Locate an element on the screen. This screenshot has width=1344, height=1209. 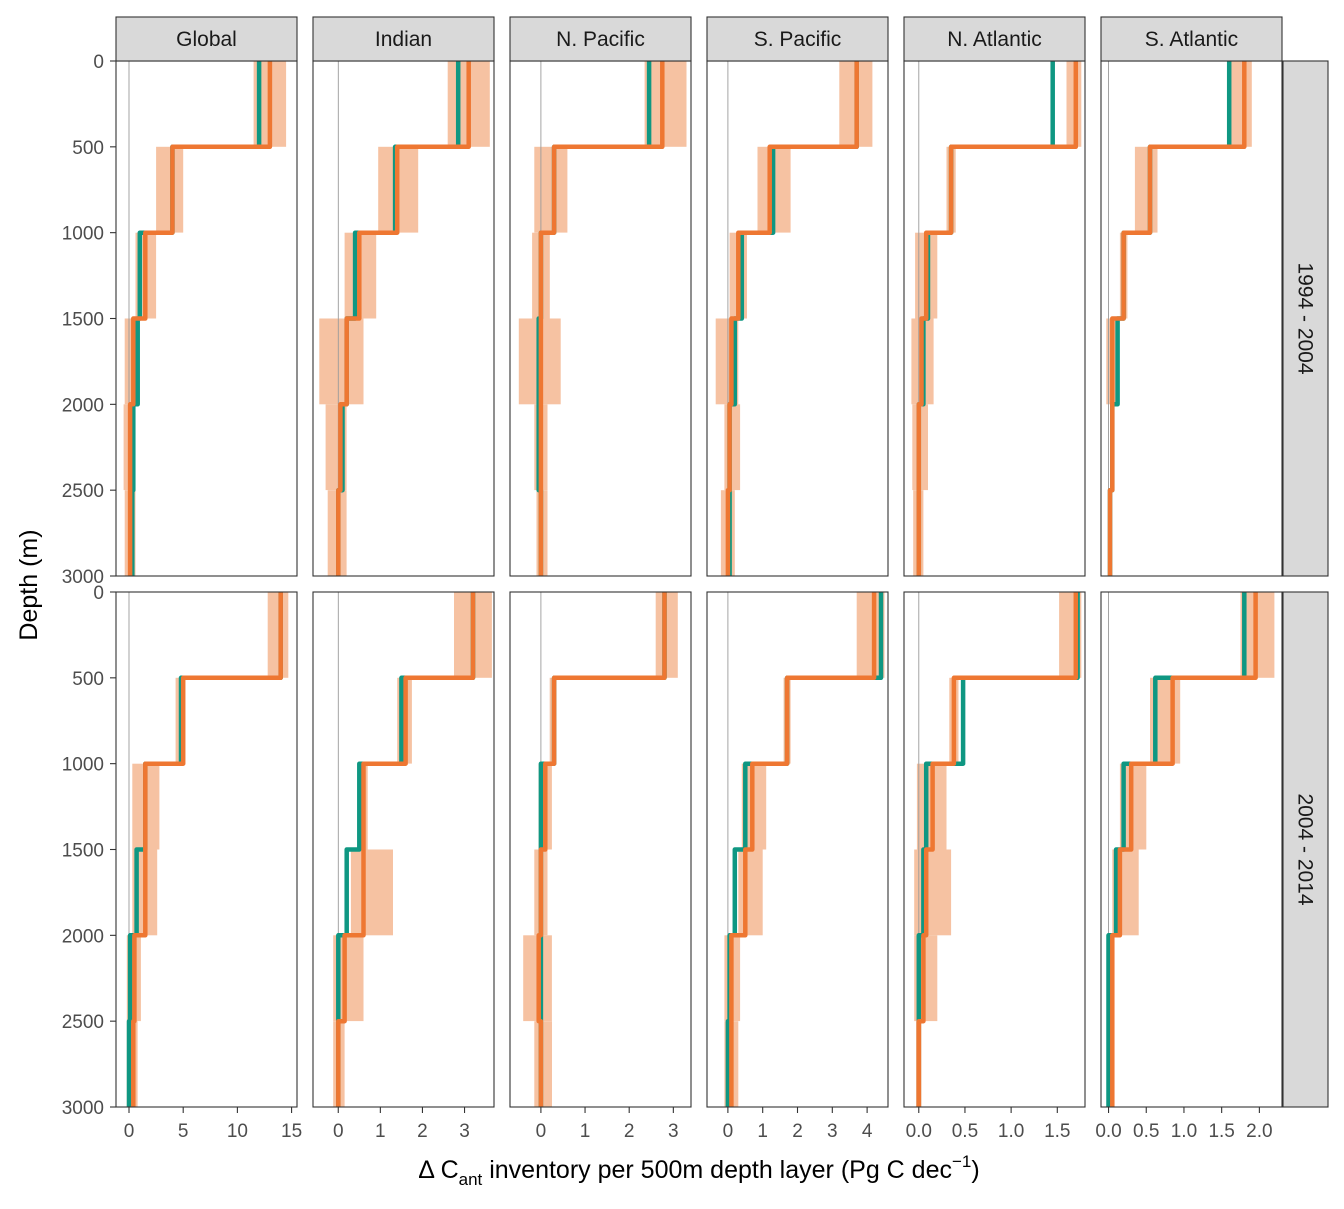
x-tick-label-column-5-1: 0.0 is located at coordinates (919, 1131).